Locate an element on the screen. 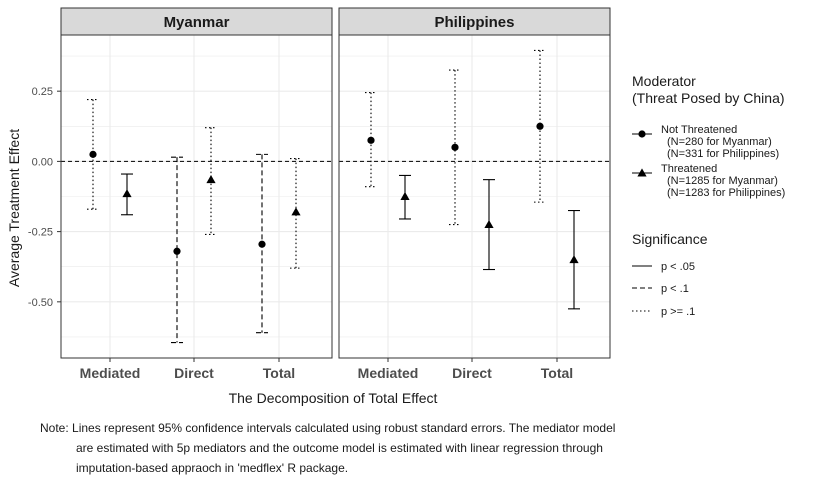 The height and width of the screenshot is (480, 816). legend-key-triangle-icon is located at coordinates (642, 172).